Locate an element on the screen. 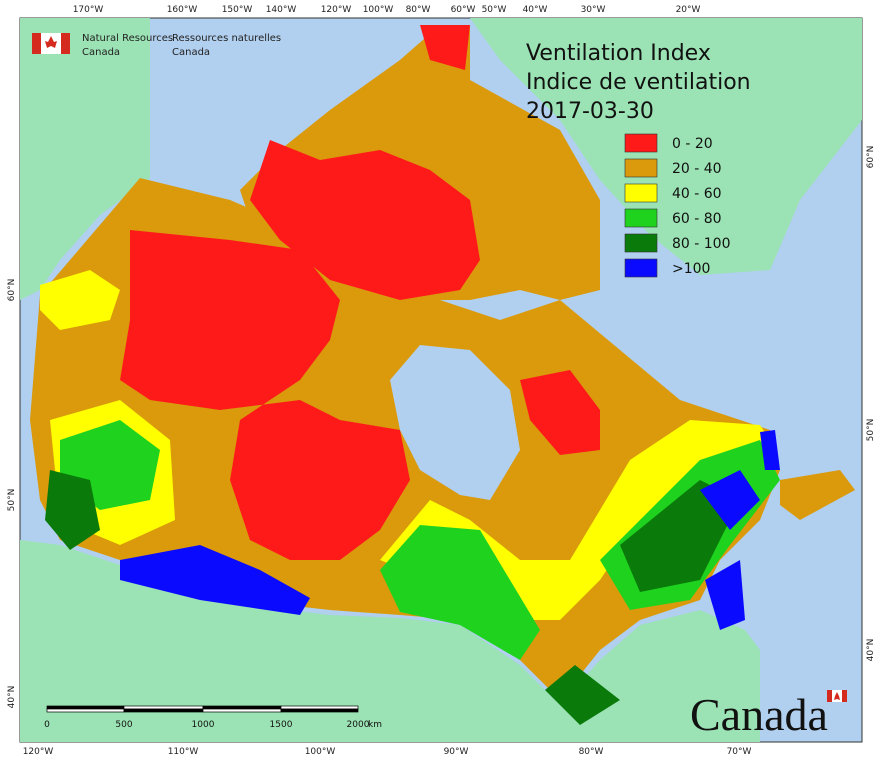 Image resolution: width=880 pixels, height=760 pixels. graticule-label: 40°W is located at coordinates (535, 10).